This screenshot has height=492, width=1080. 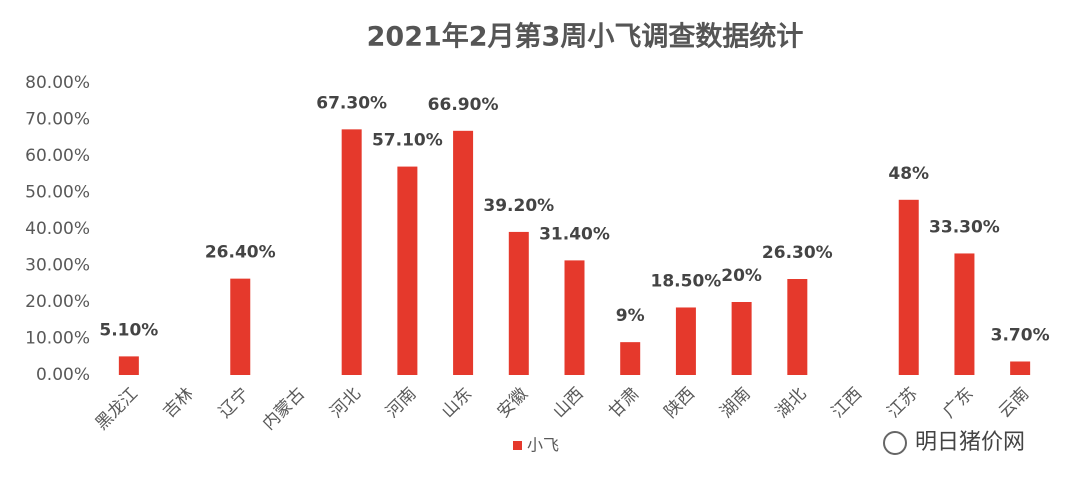 I want to click on y-tick-label: 40.00%, so click(x=57, y=229).